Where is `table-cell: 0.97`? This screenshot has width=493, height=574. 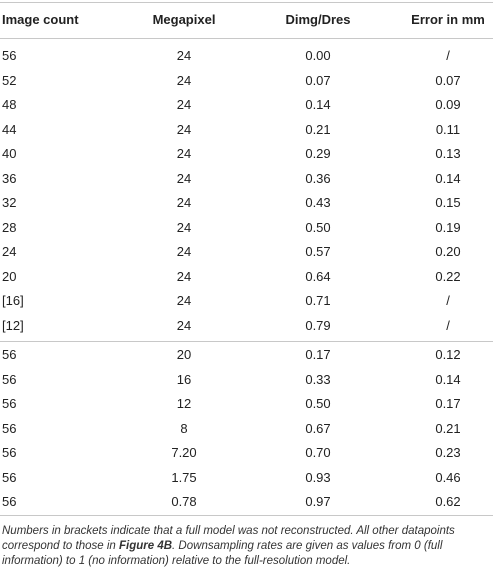
table-cell: 0.97 is located at coordinates (318, 501).